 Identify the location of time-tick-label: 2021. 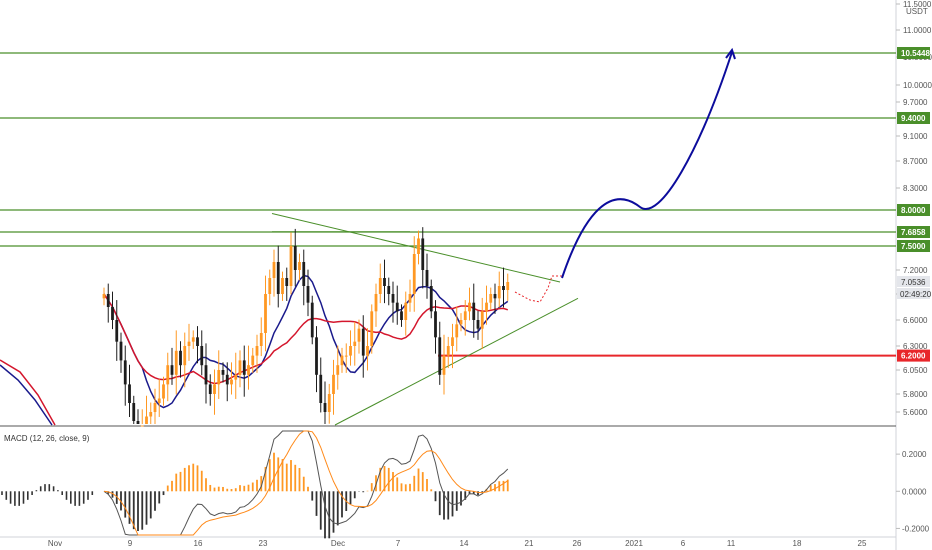
(634, 543).